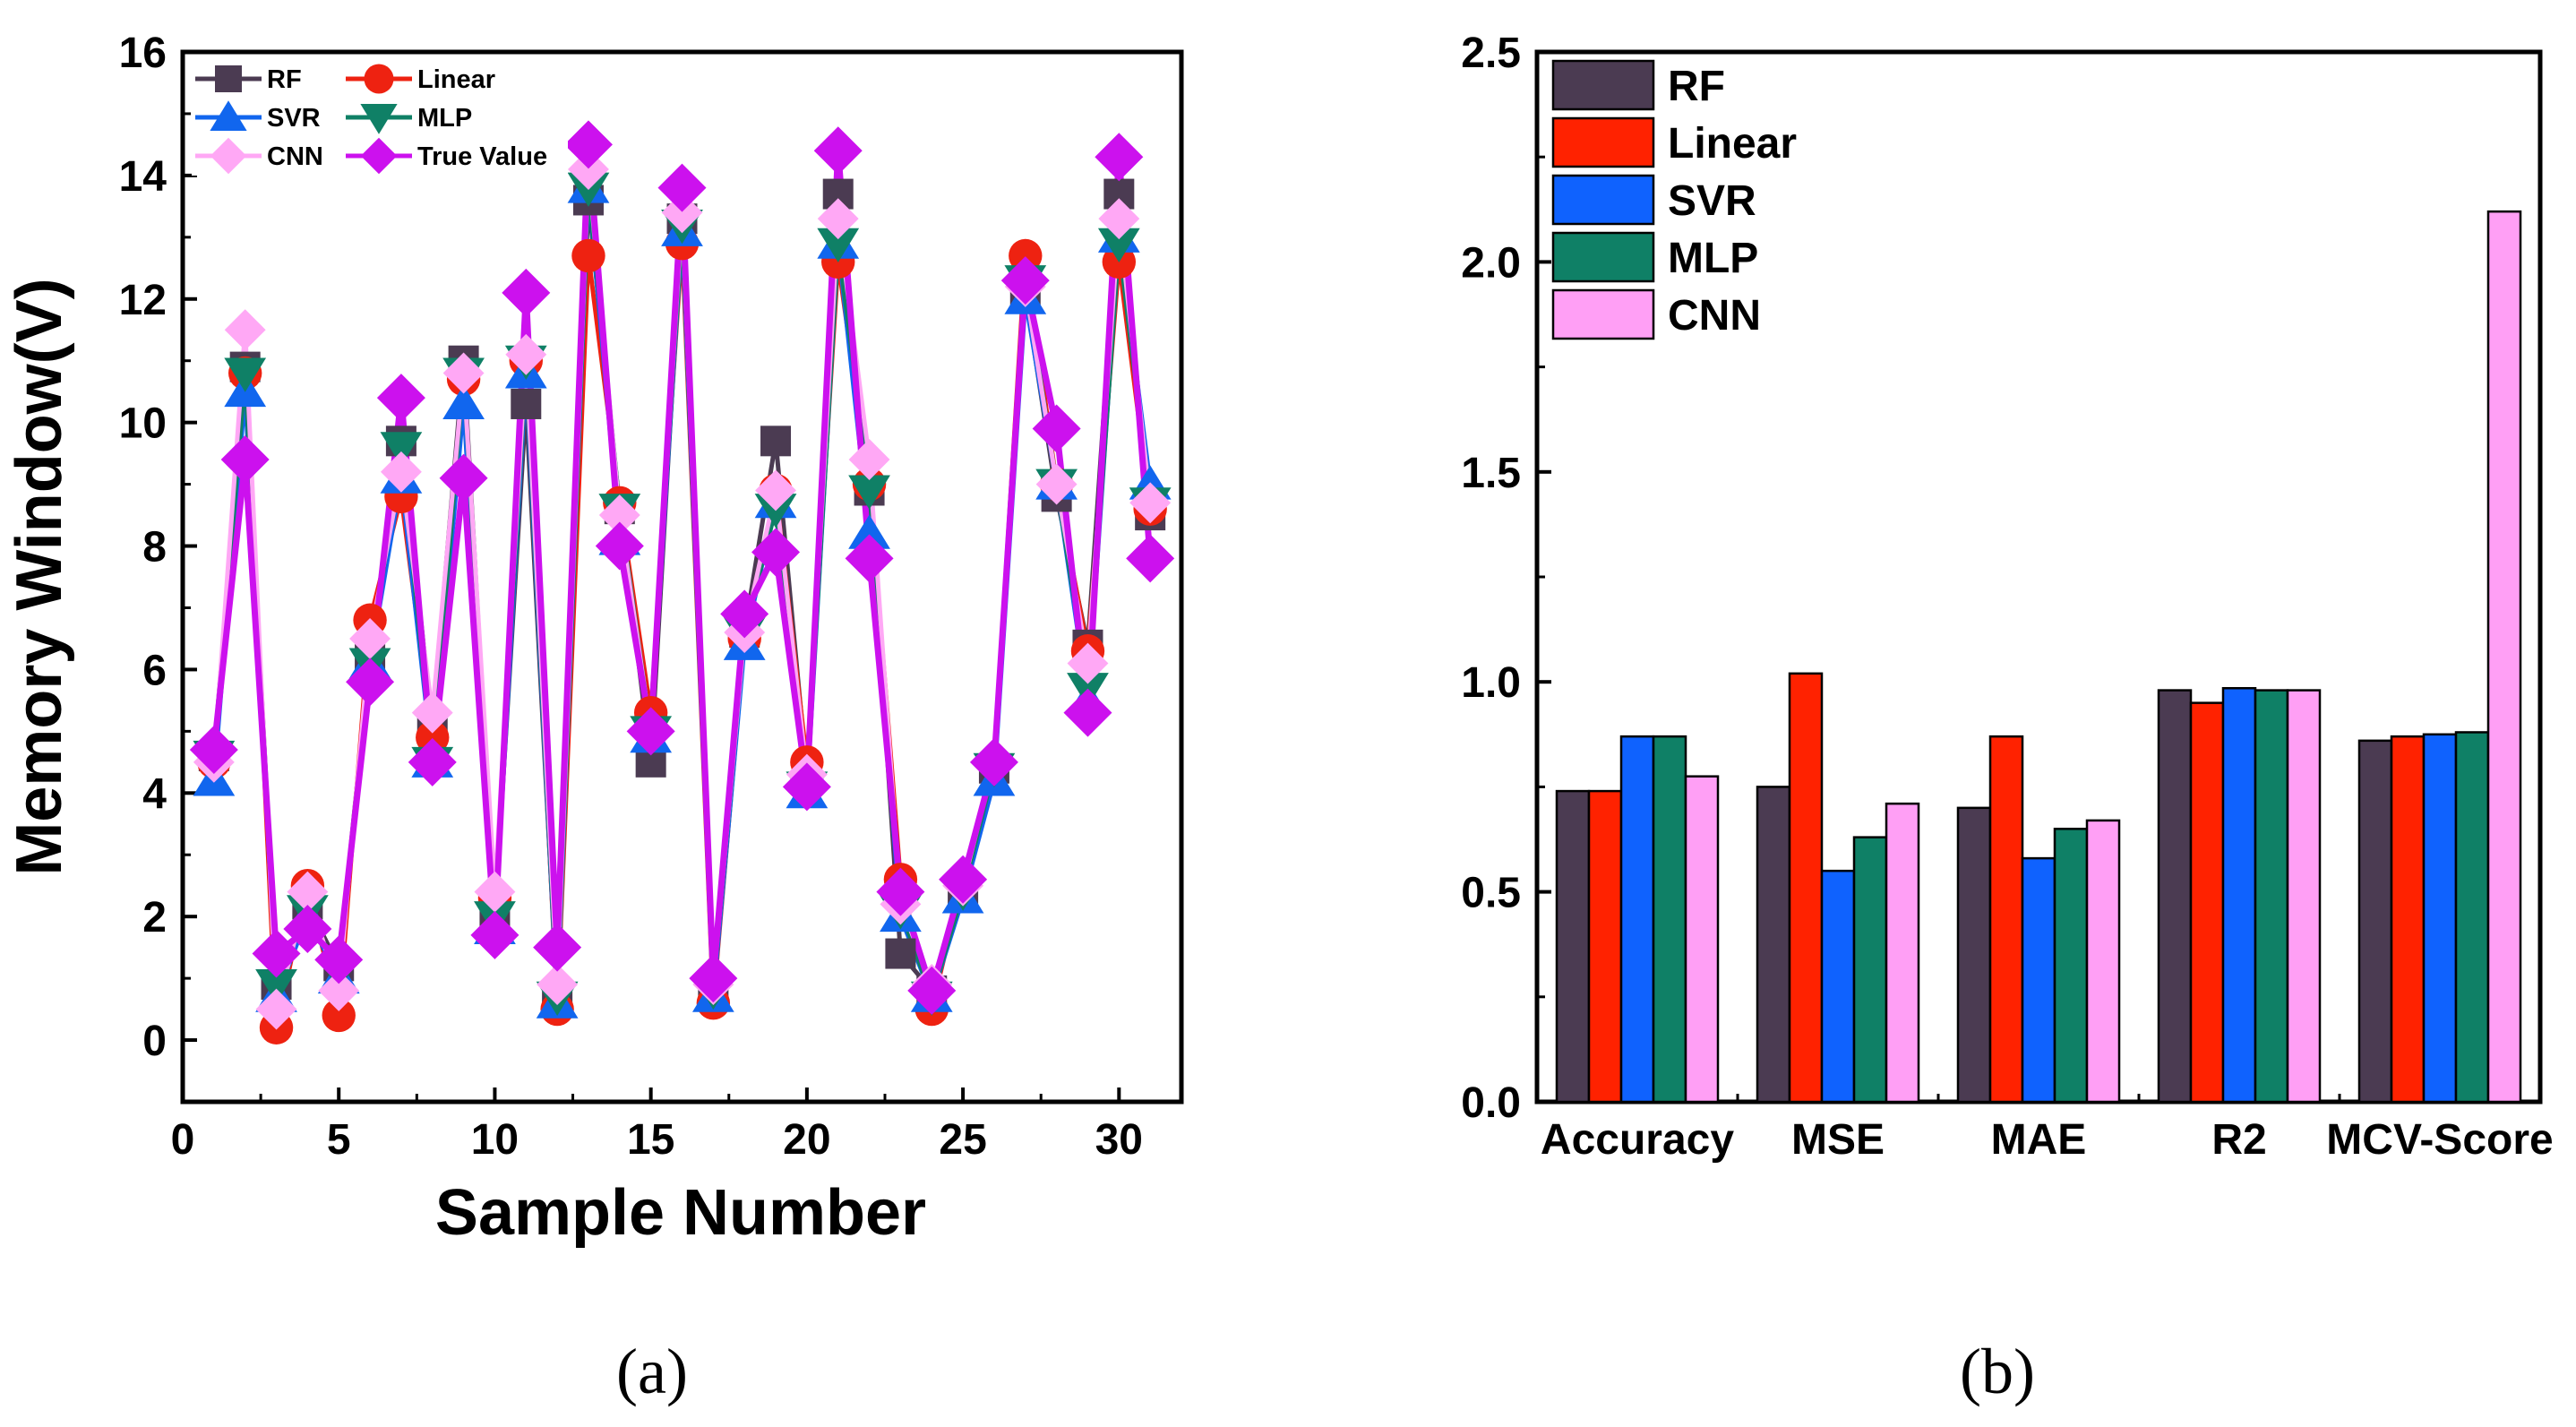 The width and height of the screenshot is (2576, 1427). I want to click on bar-mse-linear, so click(1806, 888).